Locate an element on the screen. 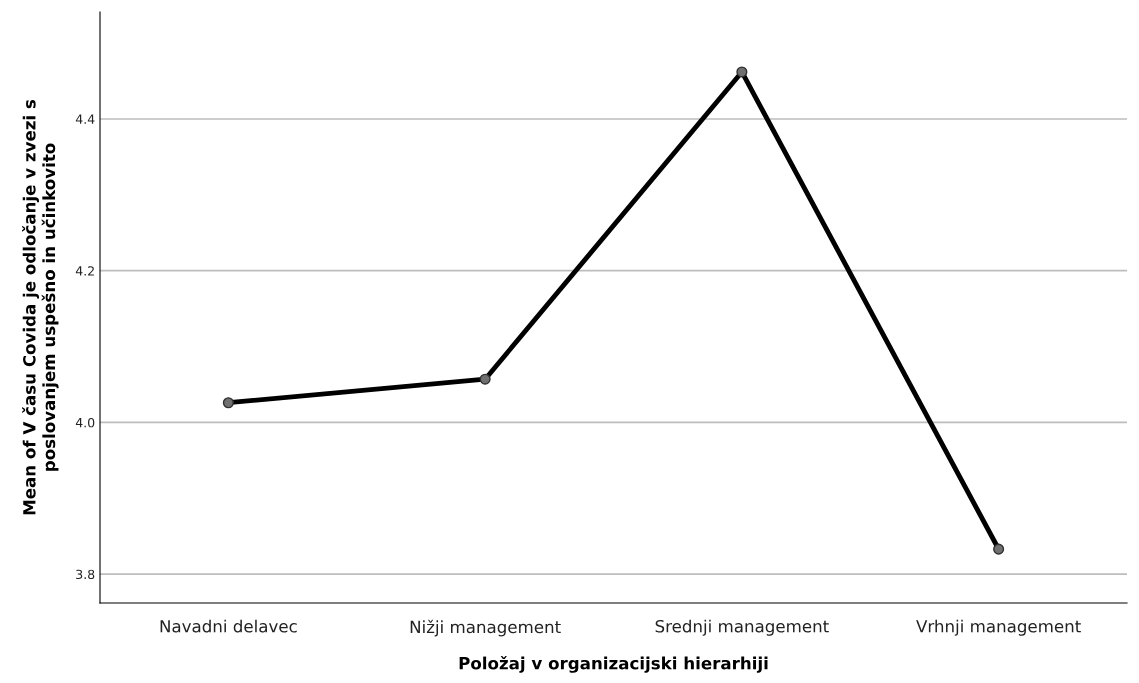 The height and width of the screenshot is (683, 1139). y-tick-label: 4.4 is located at coordinates (85, 119).